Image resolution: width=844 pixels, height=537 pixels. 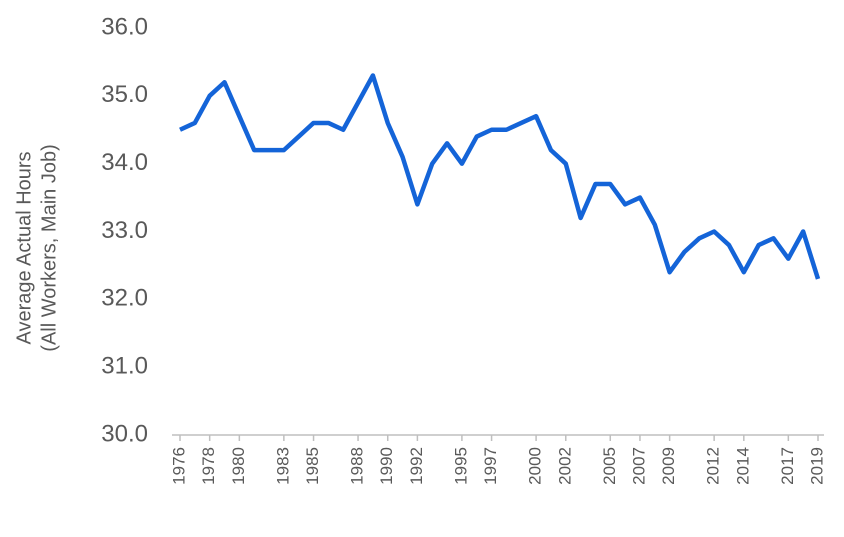 I want to click on y-tick-label: 34.0, so click(x=124, y=162).